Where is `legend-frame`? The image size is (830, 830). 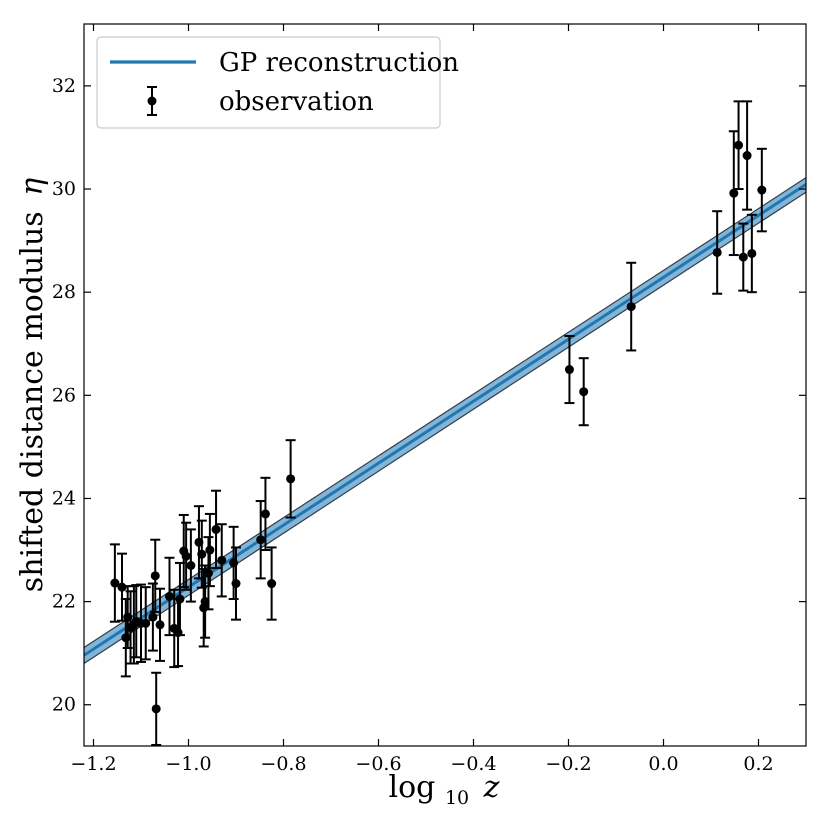 legend-frame is located at coordinates (268, 82).